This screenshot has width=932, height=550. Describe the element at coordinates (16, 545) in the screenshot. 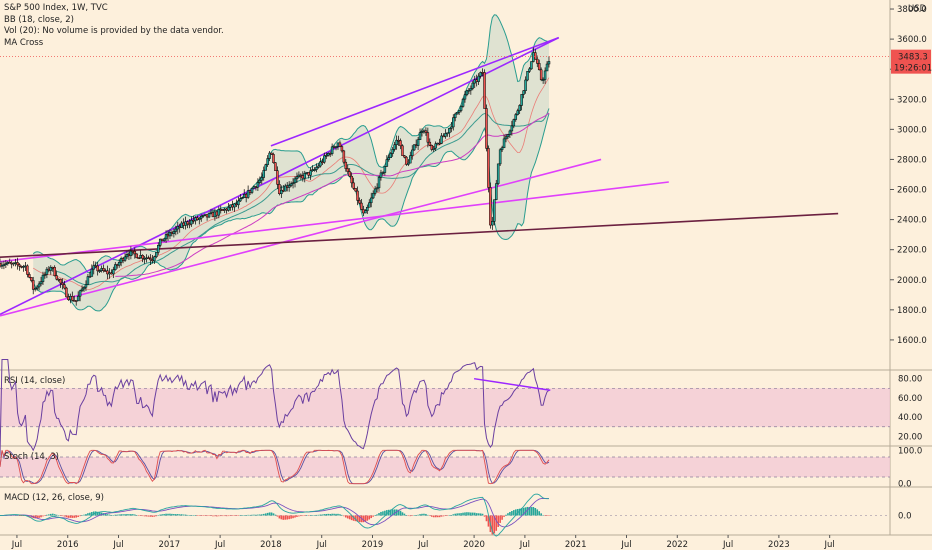

I see `time-tick-label-0: Jul` at that location.